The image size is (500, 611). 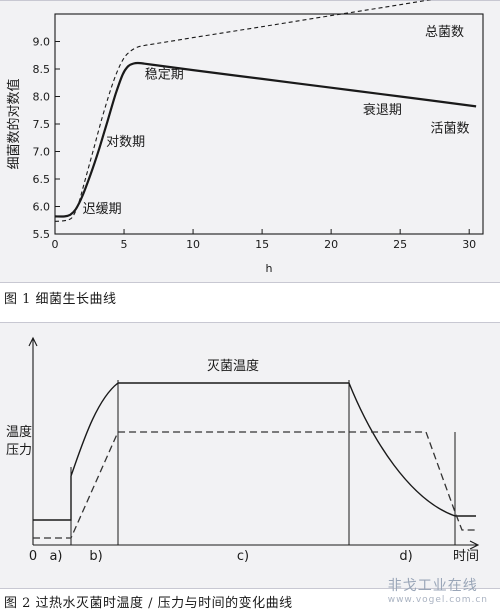 What do you see at coordinates (450, 128) in the screenshot?
I see `curve-annotation: 活菌数` at bounding box center [450, 128].